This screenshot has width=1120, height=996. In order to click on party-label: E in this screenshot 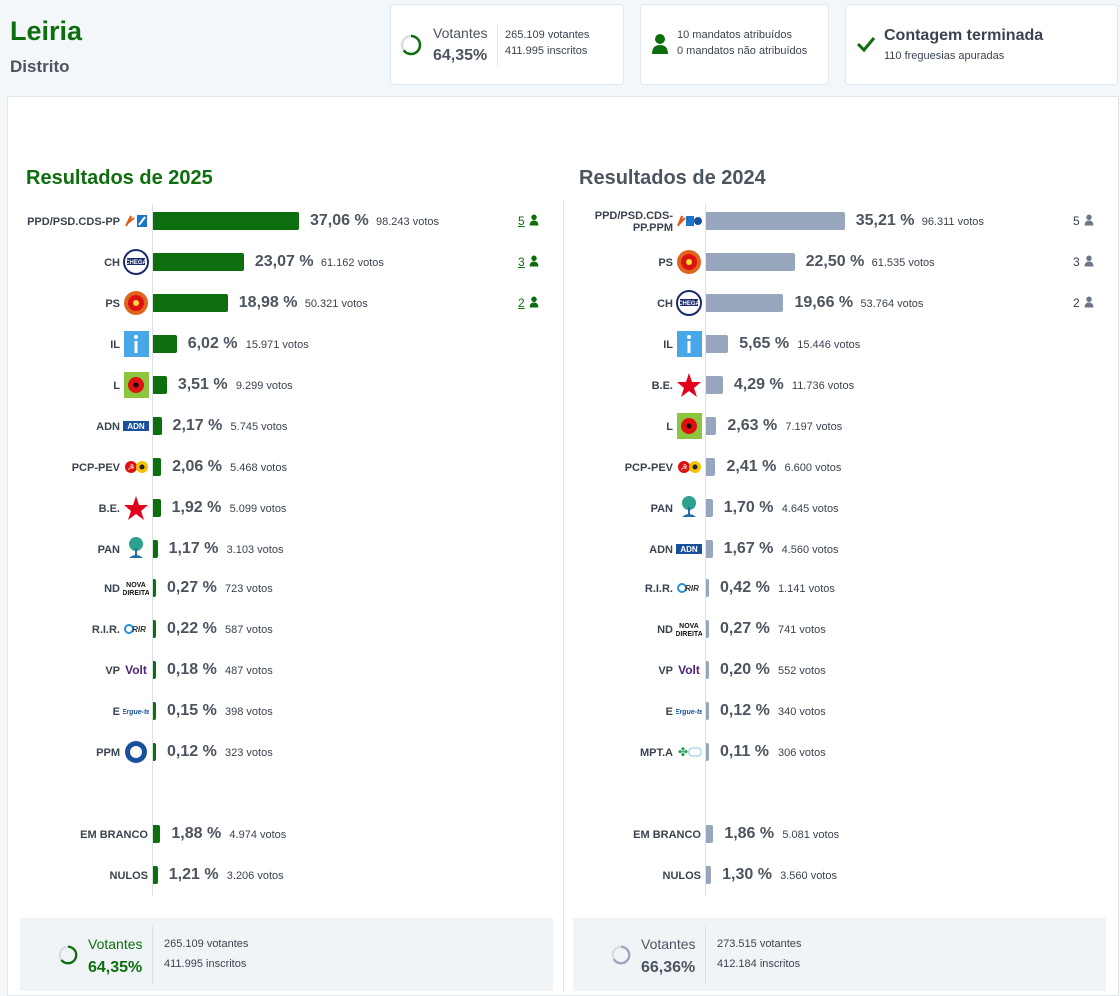, I will do `click(116, 712)`.